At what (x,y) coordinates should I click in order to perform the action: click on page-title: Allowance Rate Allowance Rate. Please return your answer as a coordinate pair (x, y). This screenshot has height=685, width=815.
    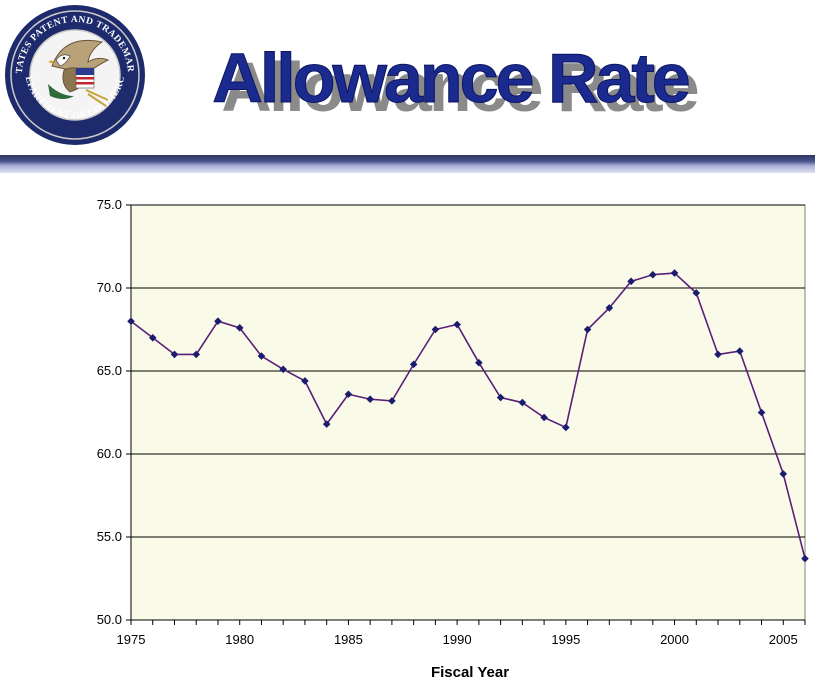
    Looking at the image, I should click on (456, 83).